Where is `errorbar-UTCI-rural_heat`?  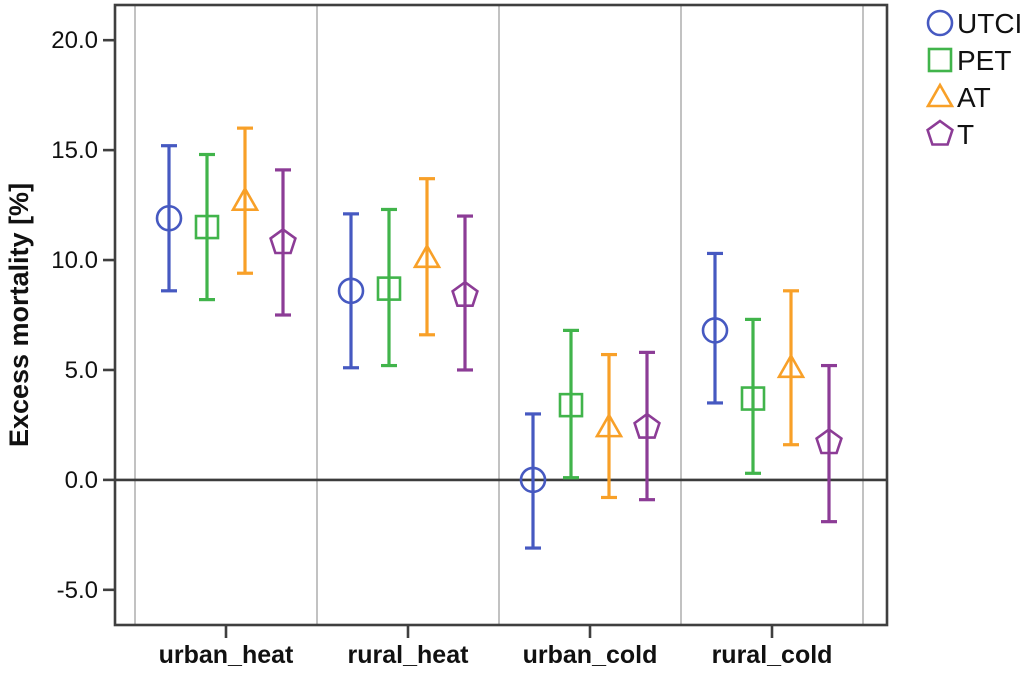 errorbar-UTCI-rural_heat is located at coordinates (351, 291).